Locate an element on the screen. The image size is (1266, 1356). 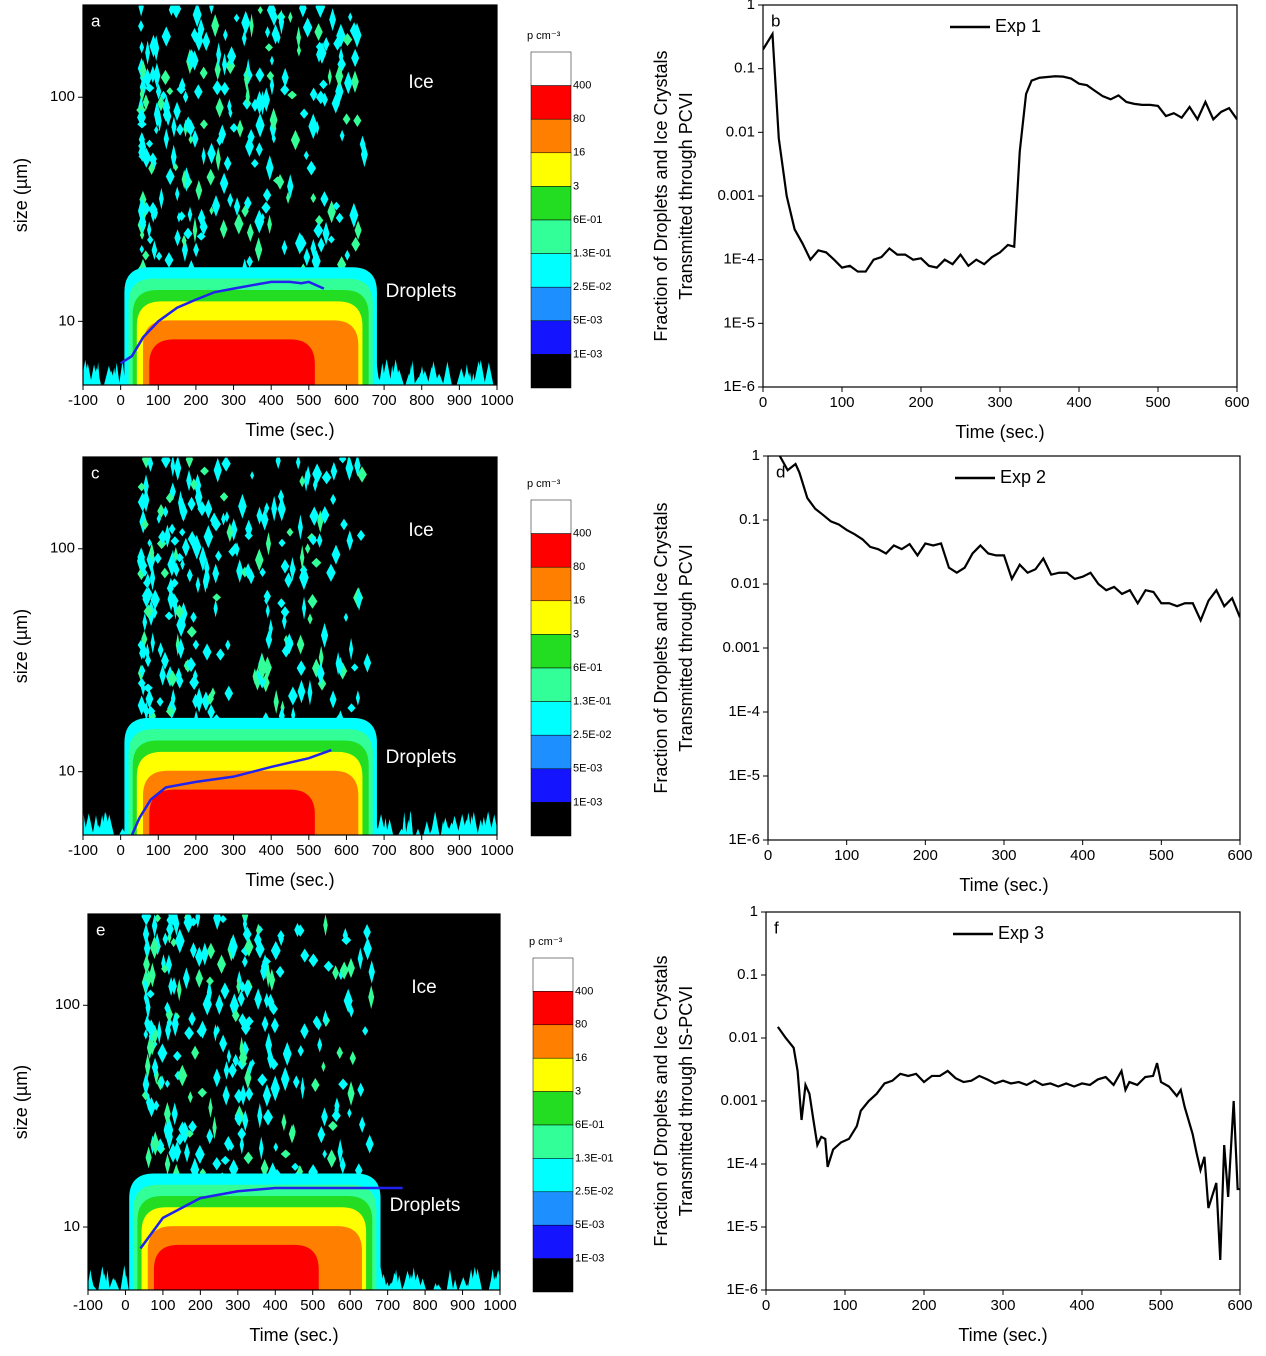
colorbar-label: 5E-03 is located at coordinates (587, 769).